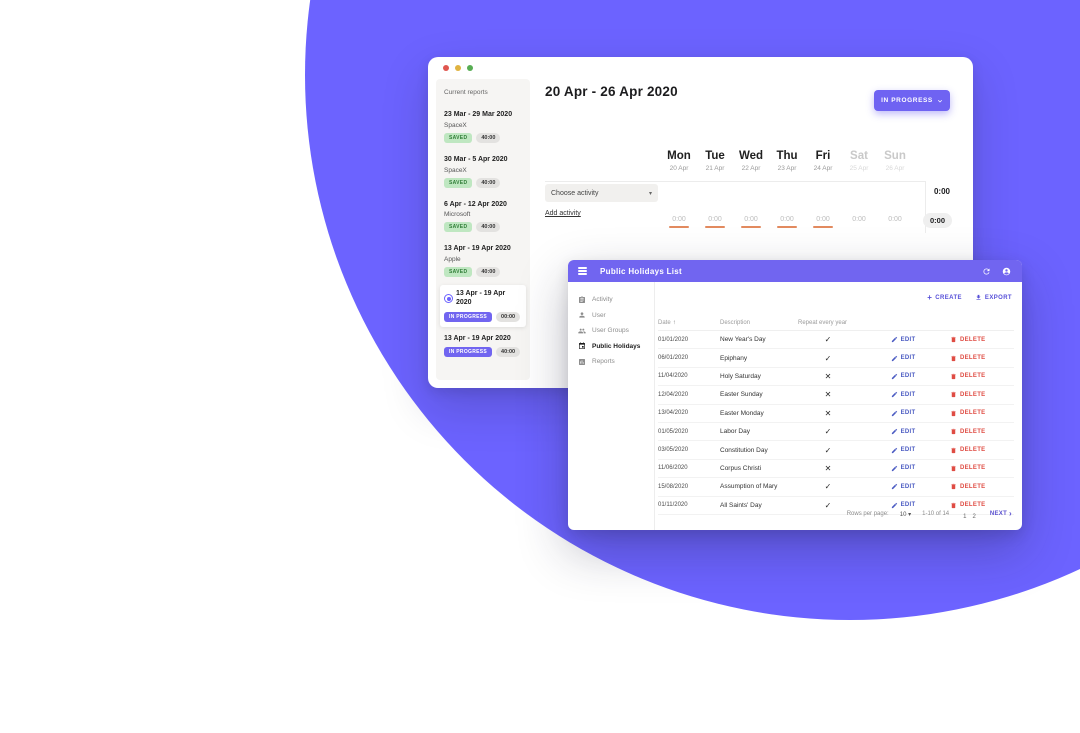 The height and width of the screenshot is (733, 1080). I want to click on report-status-dropdown: IN PROGRESS, so click(912, 100).